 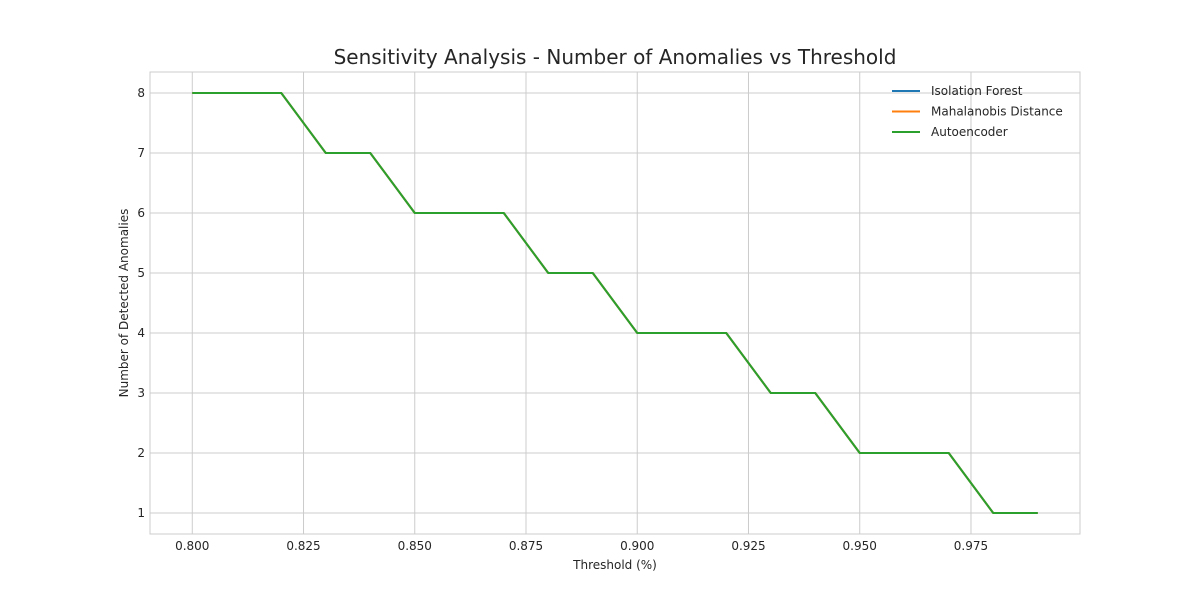 What do you see at coordinates (141, 513) in the screenshot?
I see `y-tick-label: 1` at bounding box center [141, 513].